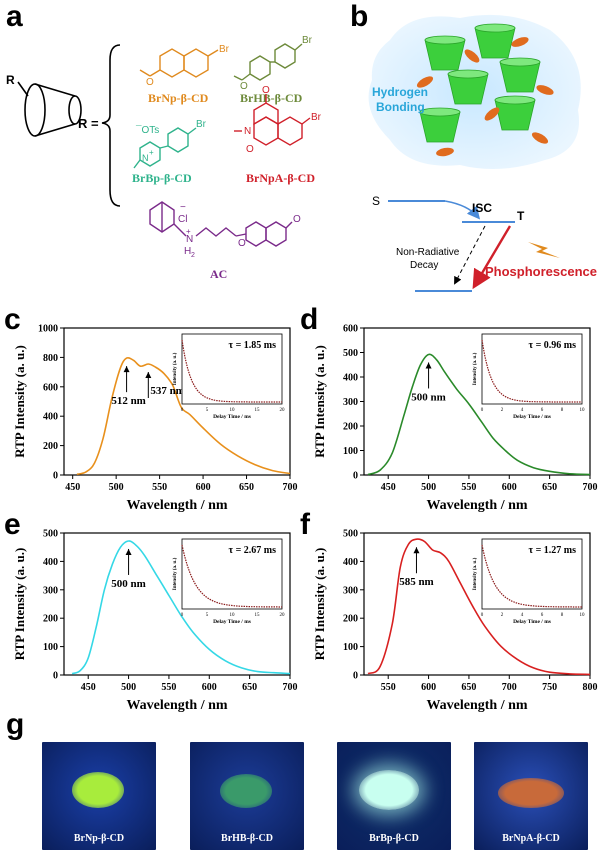 The width and height of the screenshot is (600, 861). Describe the element at coordinates (280, 178) in the screenshot. I see `substituent-label-brnpa: BrNpA-β-CD` at that location.